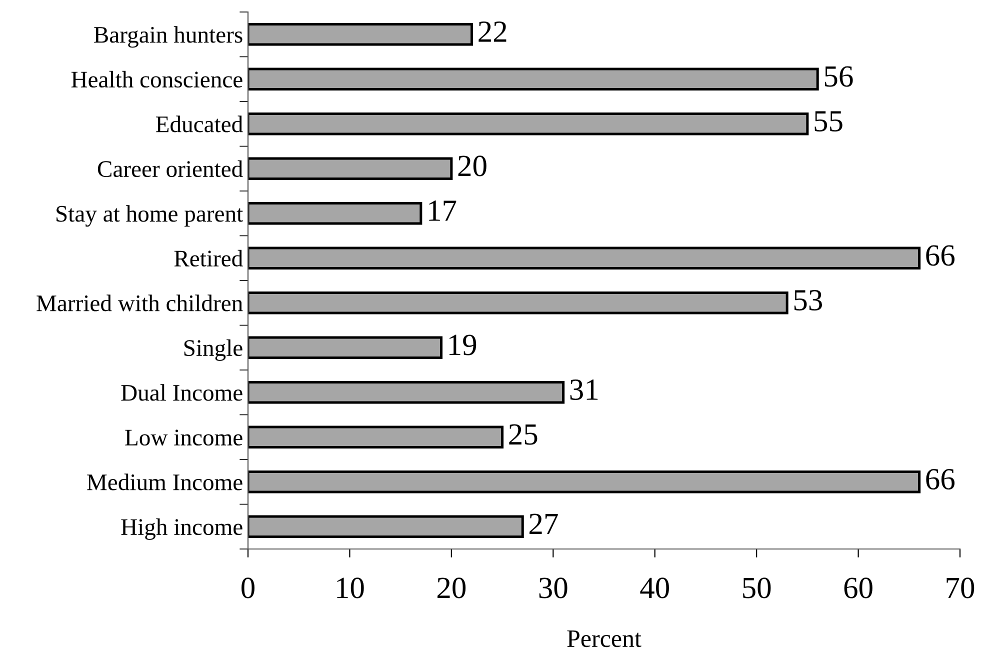 The width and height of the screenshot is (981, 666). Describe the element at coordinates (828, 121) in the screenshot. I see `data-label: 55` at that location.